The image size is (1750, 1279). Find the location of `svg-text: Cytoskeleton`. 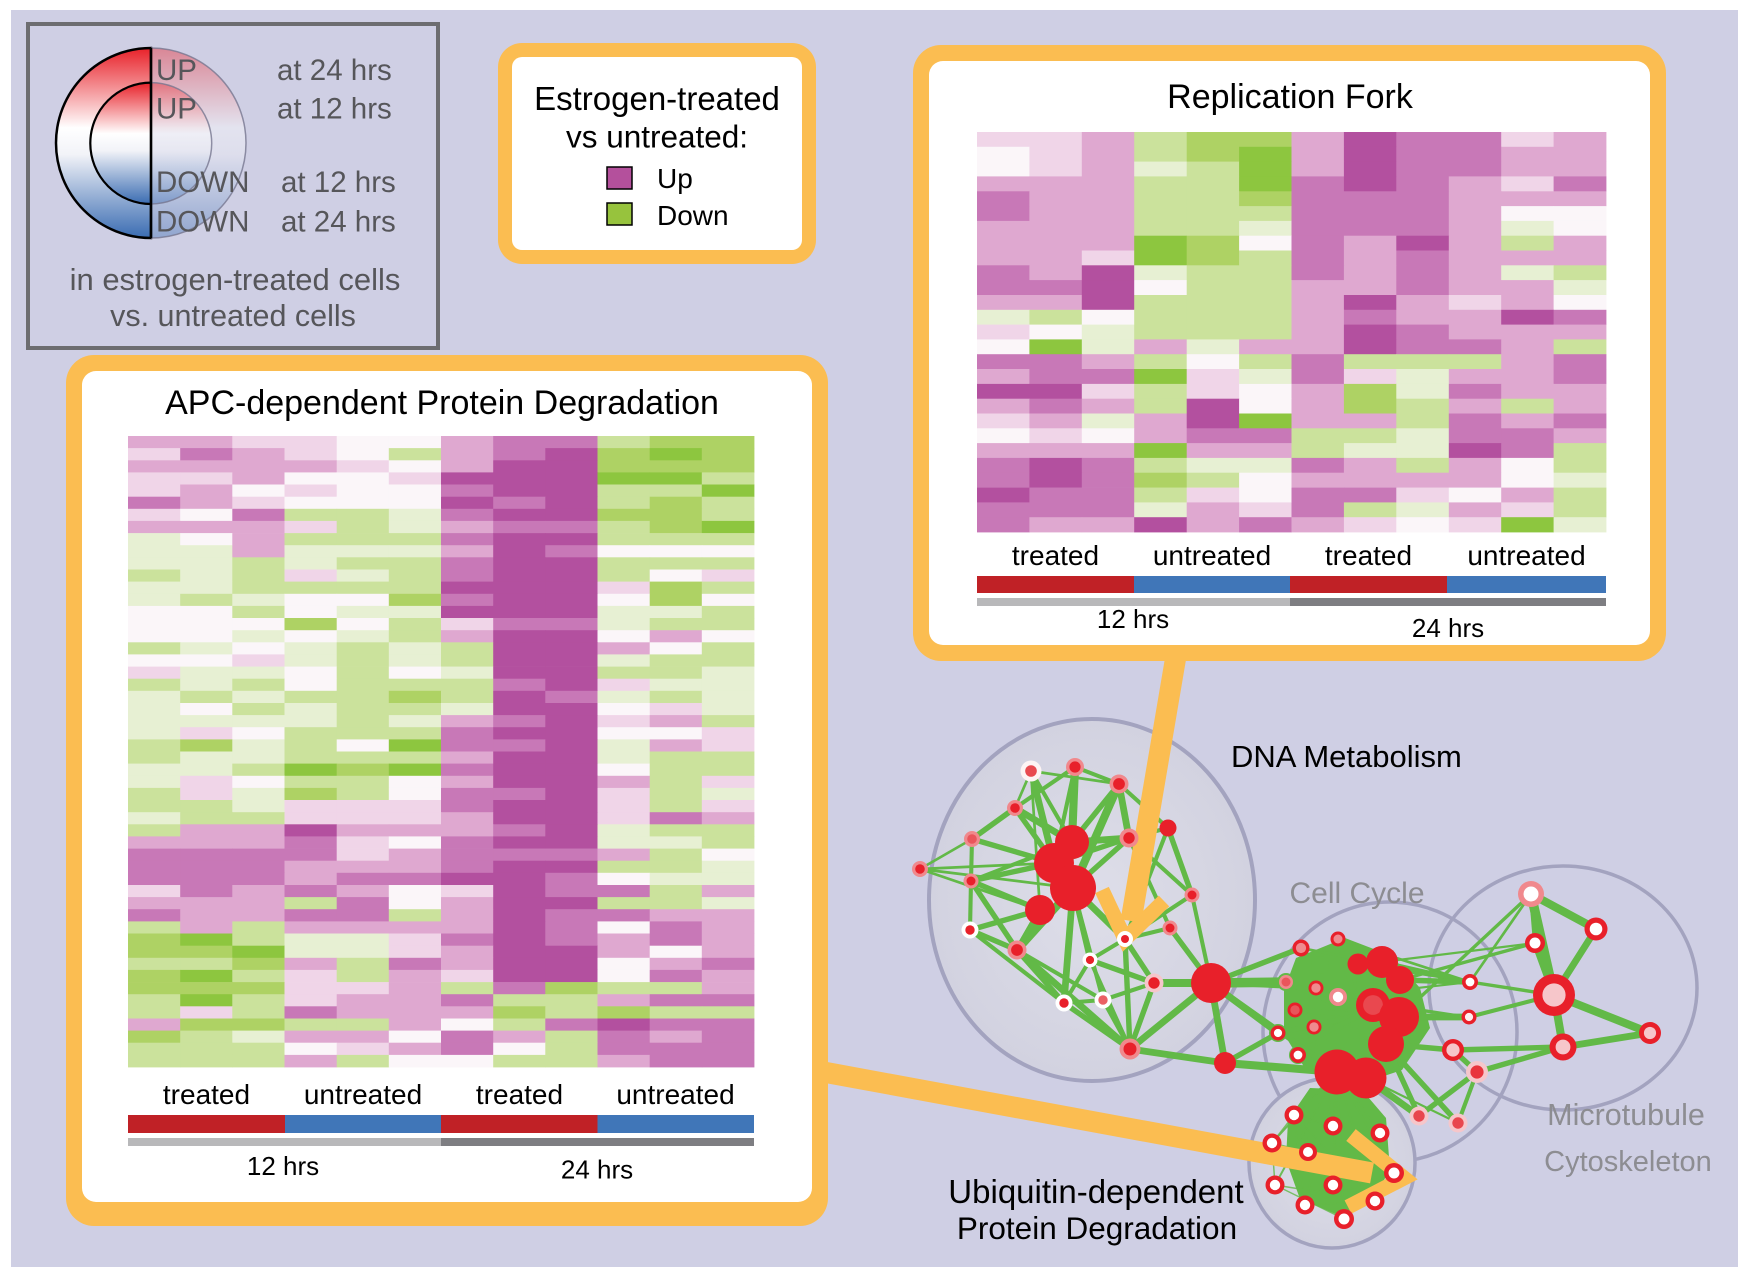

svg-text: Cytoskeleton is located at coordinates (1628, 1162).